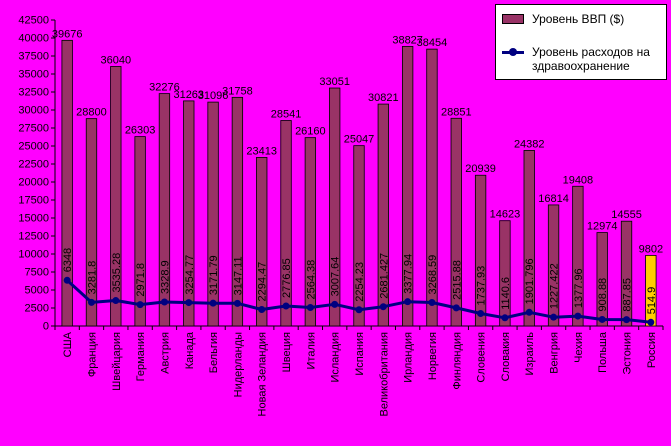  What do you see at coordinates (117, 273) in the screenshot?
I see `line-value-label: 3535.28` at bounding box center [117, 273].